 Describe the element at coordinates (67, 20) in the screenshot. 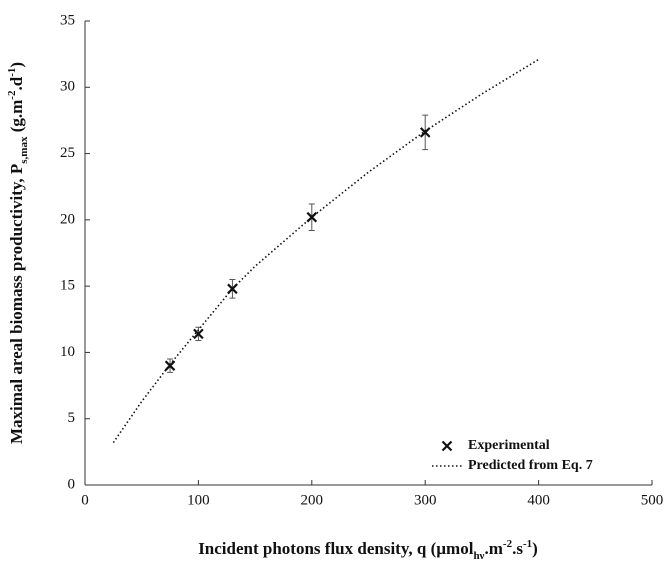

I see `y-tick-label: 35` at that location.